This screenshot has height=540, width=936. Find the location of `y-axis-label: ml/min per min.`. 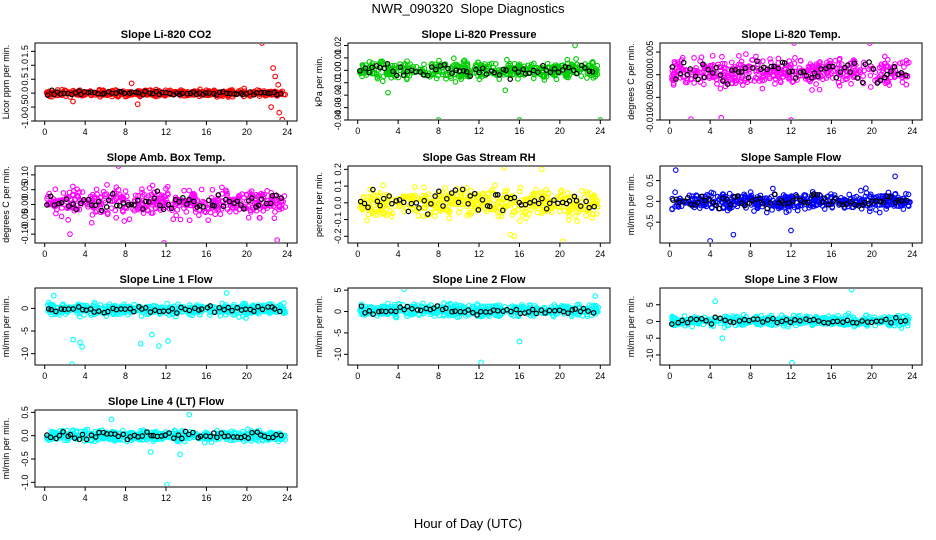

y-axis-label: ml/min per min. is located at coordinates (631, 327).